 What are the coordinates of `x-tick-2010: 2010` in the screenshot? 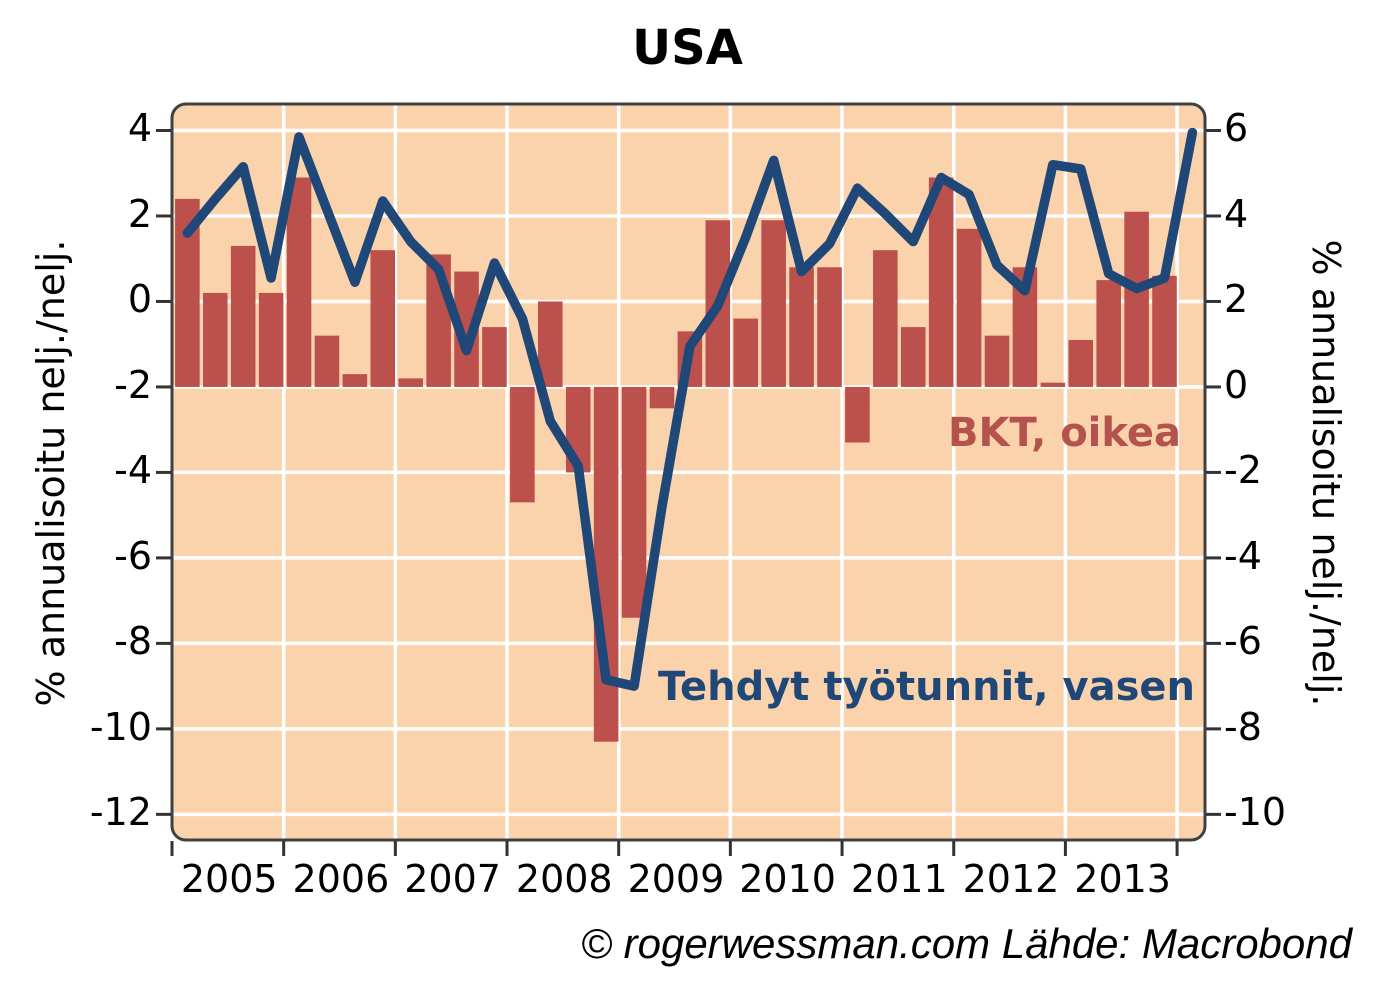 It's located at (787, 879).